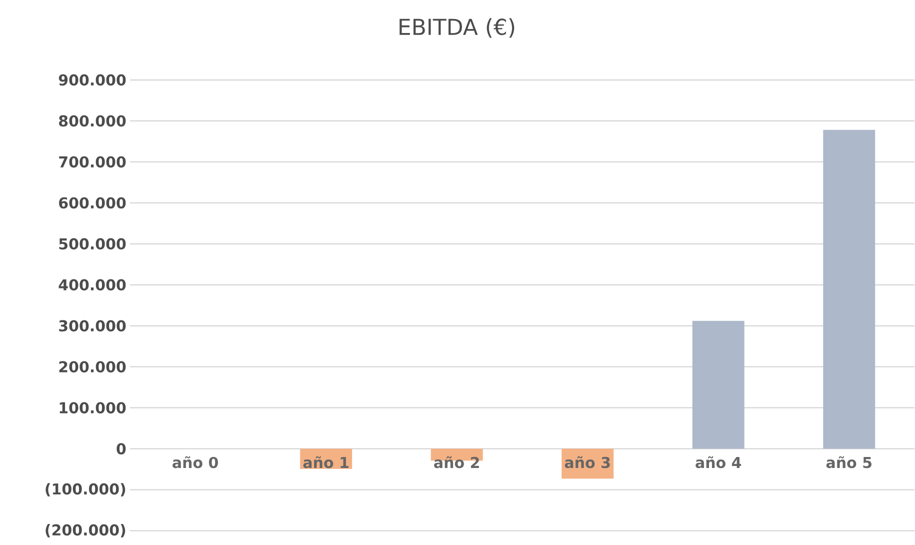  What do you see at coordinates (92, 285) in the screenshot?
I see `y-tick-label: 400.000` at bounding box center [92, 285].